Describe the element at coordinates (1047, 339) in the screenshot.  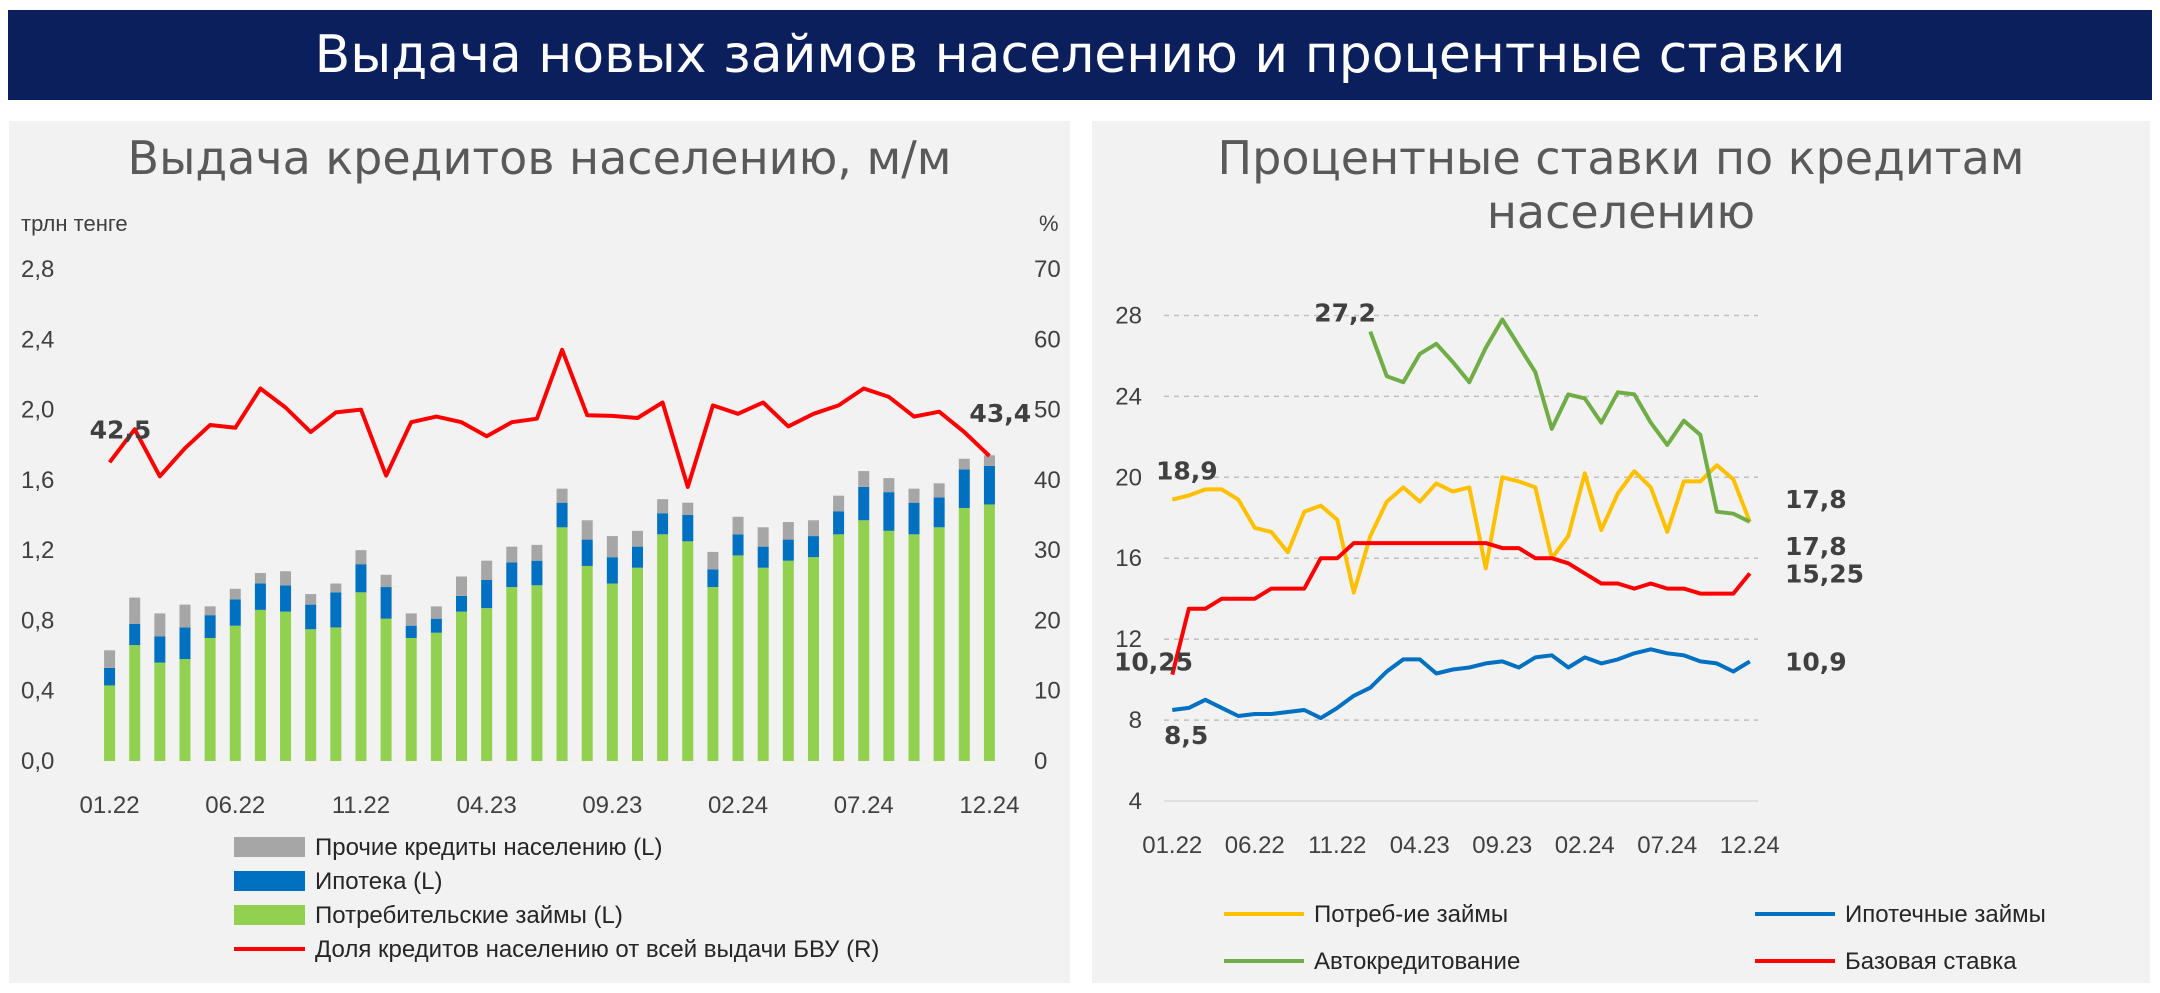
I see `y2-tick-label: 60` at that location.